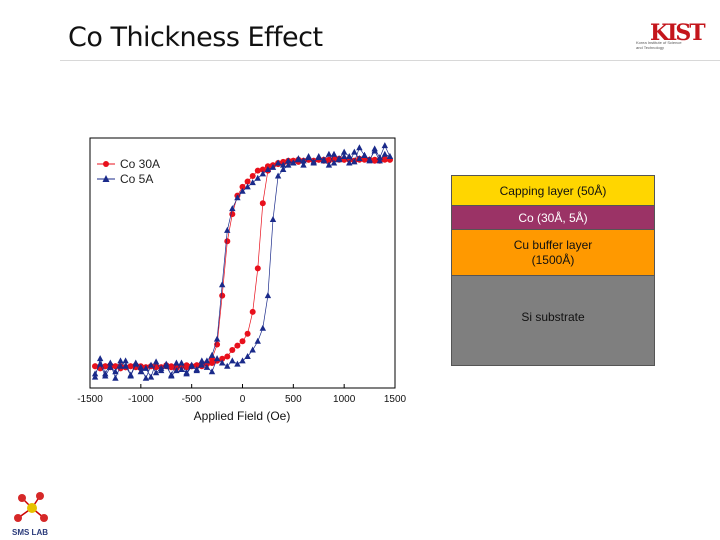  What do you see at coordinates (344, 399) in the screenshot?
I see `x-tick-label: 1000` at bounding box center [344, 399].